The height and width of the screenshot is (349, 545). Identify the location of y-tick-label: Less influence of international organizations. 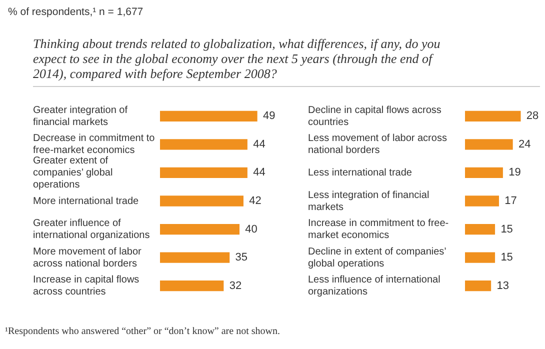
(374, 286).